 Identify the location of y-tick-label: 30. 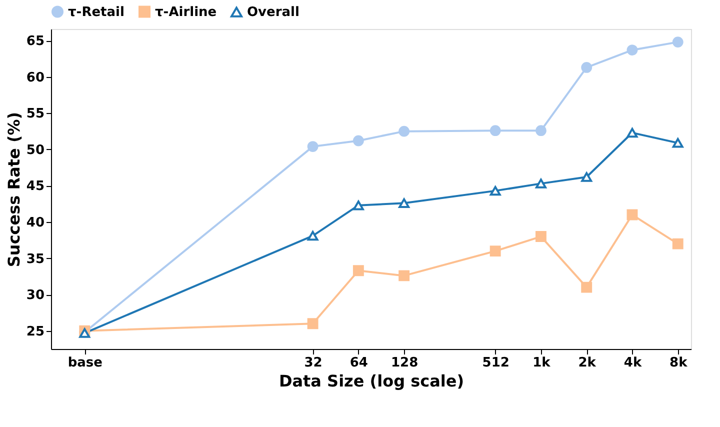
(35, 296).